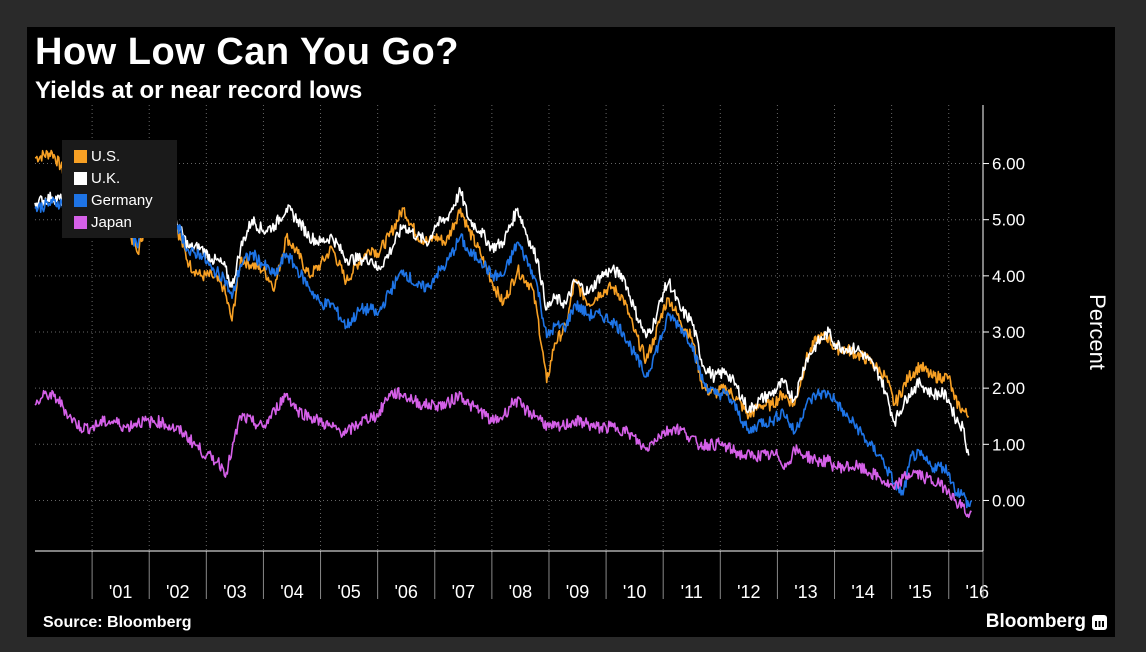 The image size is (1146, 652). I want to click on legend-item-germany: Germany, so click(113, 200).